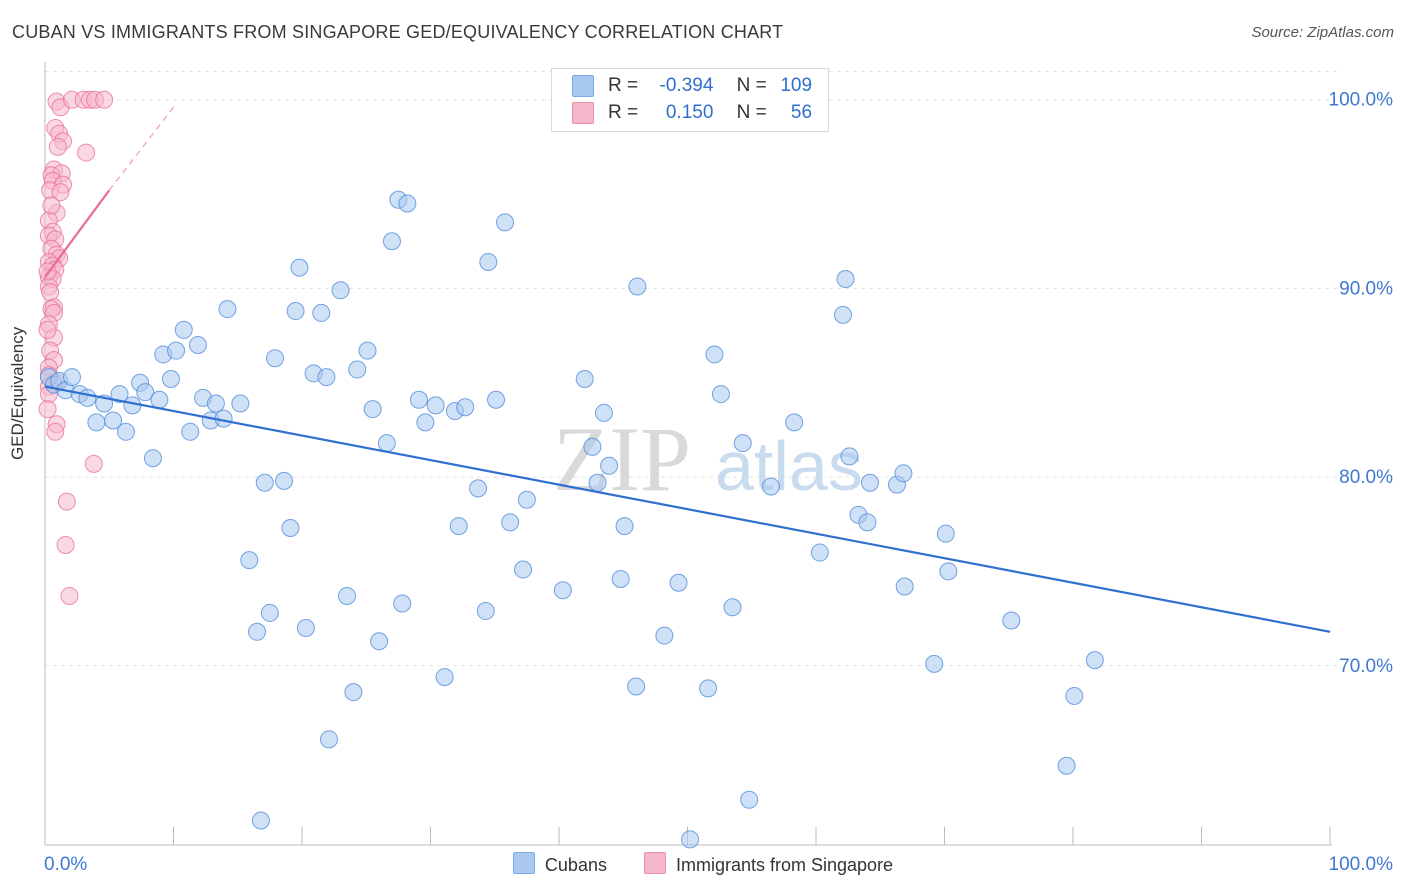  Describe the element at coordinates (708, 459) in the screenshot. I see `watermark: ZIP atlas` at that location.